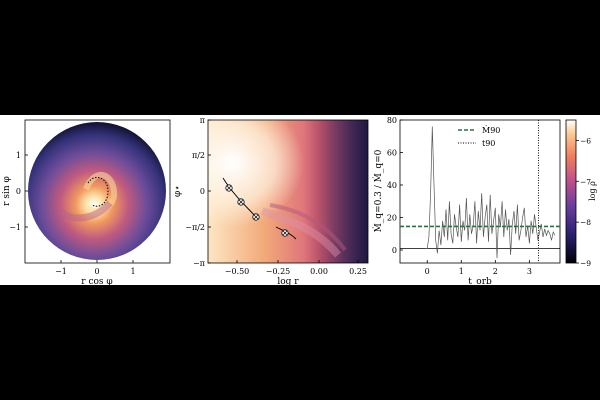  I want to click on panel-c-frame, so click(480, 191).